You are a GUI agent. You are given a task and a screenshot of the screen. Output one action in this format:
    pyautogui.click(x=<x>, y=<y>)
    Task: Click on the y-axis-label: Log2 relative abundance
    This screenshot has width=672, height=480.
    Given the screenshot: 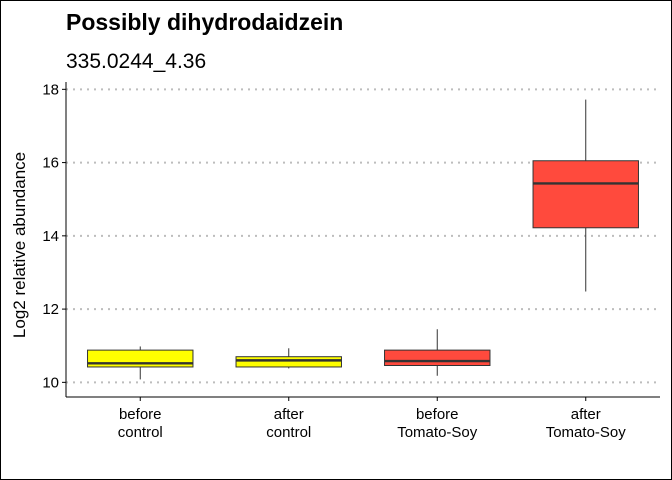 What is the action you would take?
    pyautogui.click(x=19, y=245)
    